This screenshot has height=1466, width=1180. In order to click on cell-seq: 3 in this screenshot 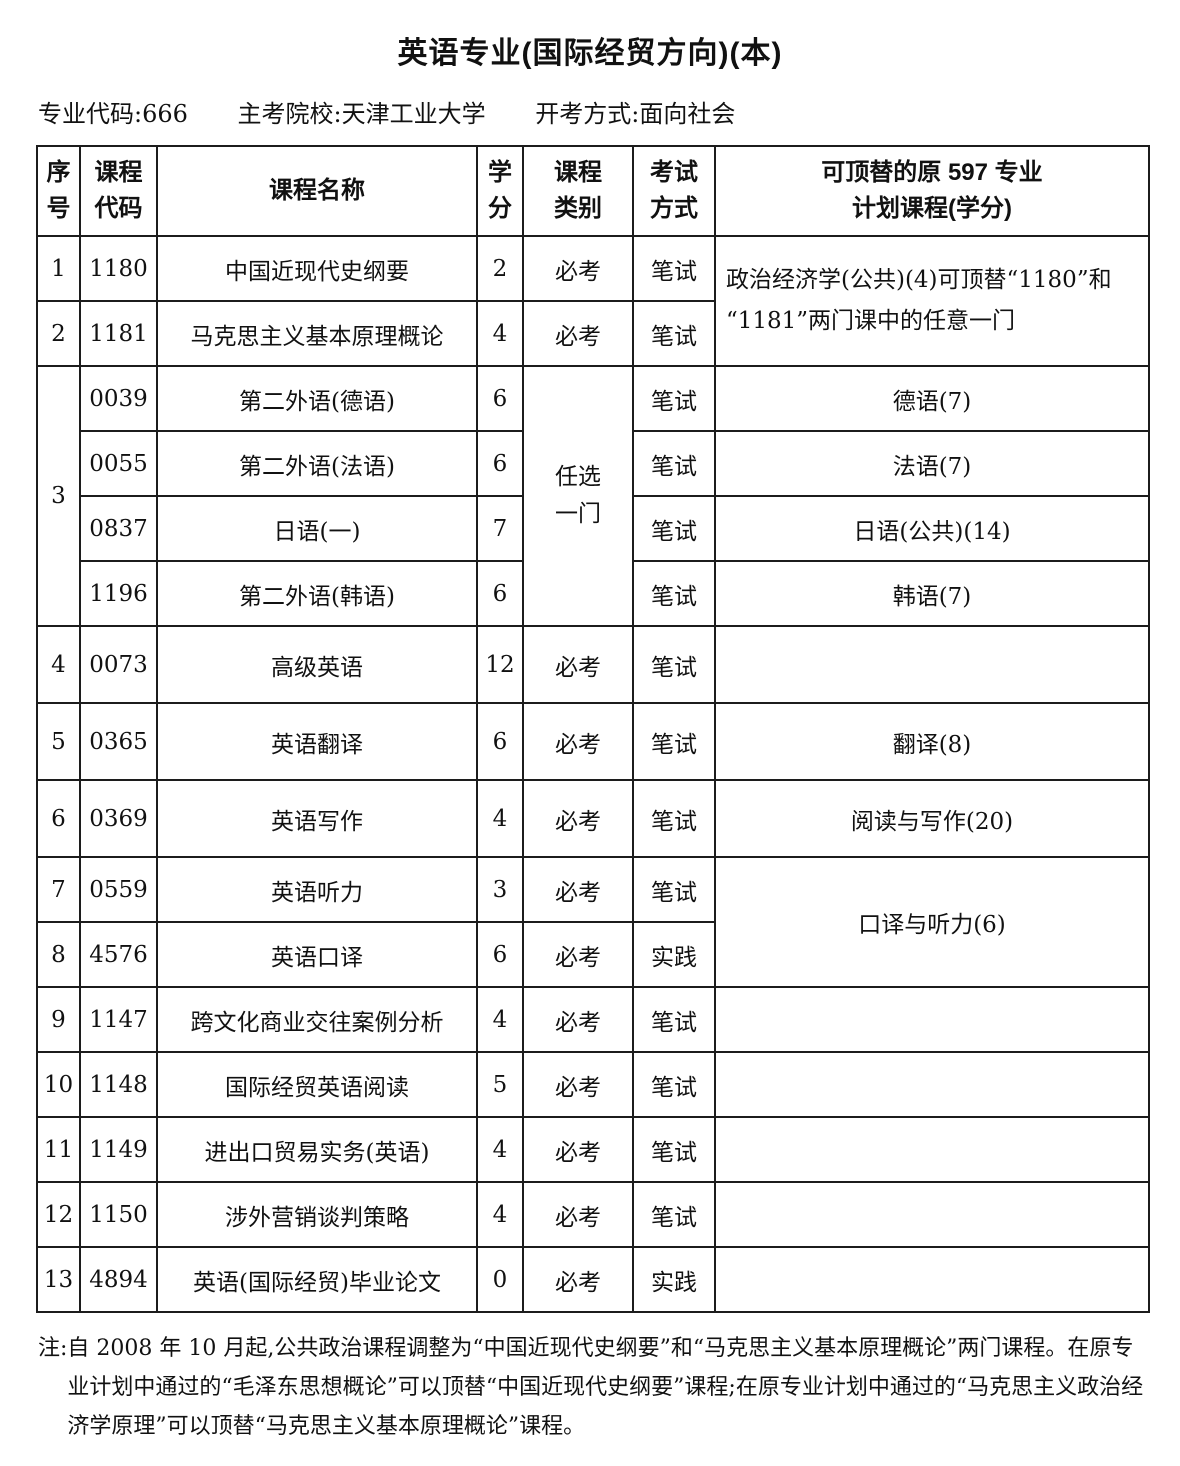, I will do `click(58, 496)`.